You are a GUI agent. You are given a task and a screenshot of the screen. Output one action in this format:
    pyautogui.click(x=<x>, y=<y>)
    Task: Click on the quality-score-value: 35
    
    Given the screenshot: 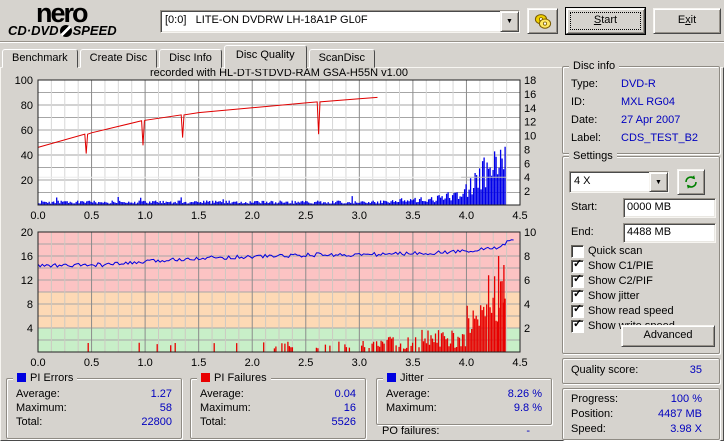 What is the action you would take?
    pyautogui.click(x=695, y=370)
    